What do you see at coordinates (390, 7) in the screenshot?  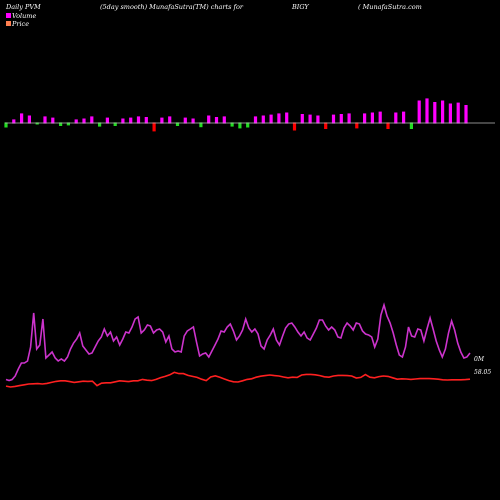 I see `header-right: ( MunafaSutra.com` at bounding box center [390, 7].